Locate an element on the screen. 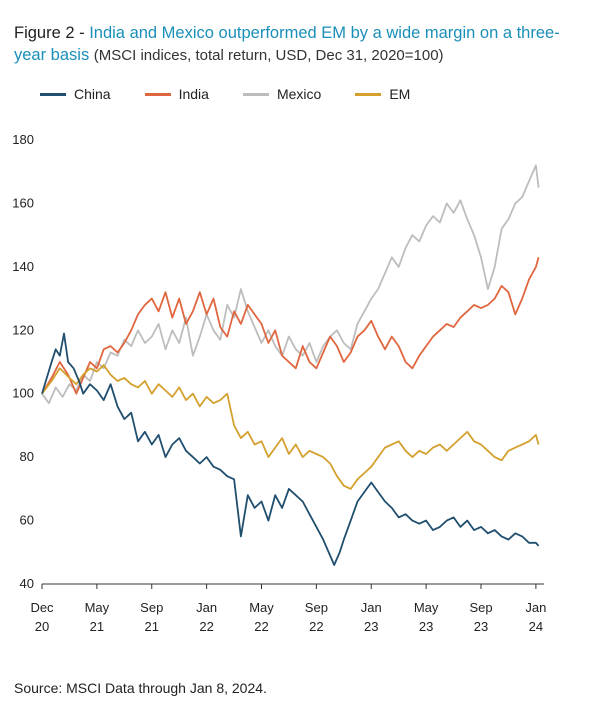 Image resolution: width=600 pixels, height=717 pixels. y-tick-label: 180 is located at coordinates (23, 139).